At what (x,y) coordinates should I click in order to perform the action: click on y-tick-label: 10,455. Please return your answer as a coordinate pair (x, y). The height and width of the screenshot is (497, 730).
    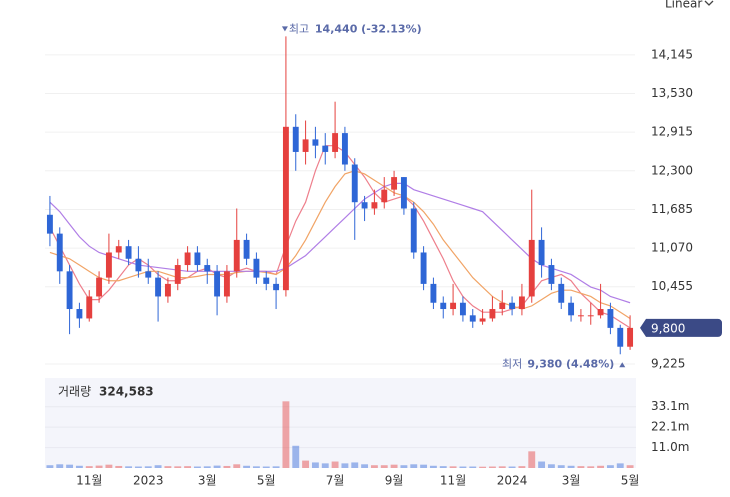
    Looking at the image, I should click on (672, 286).